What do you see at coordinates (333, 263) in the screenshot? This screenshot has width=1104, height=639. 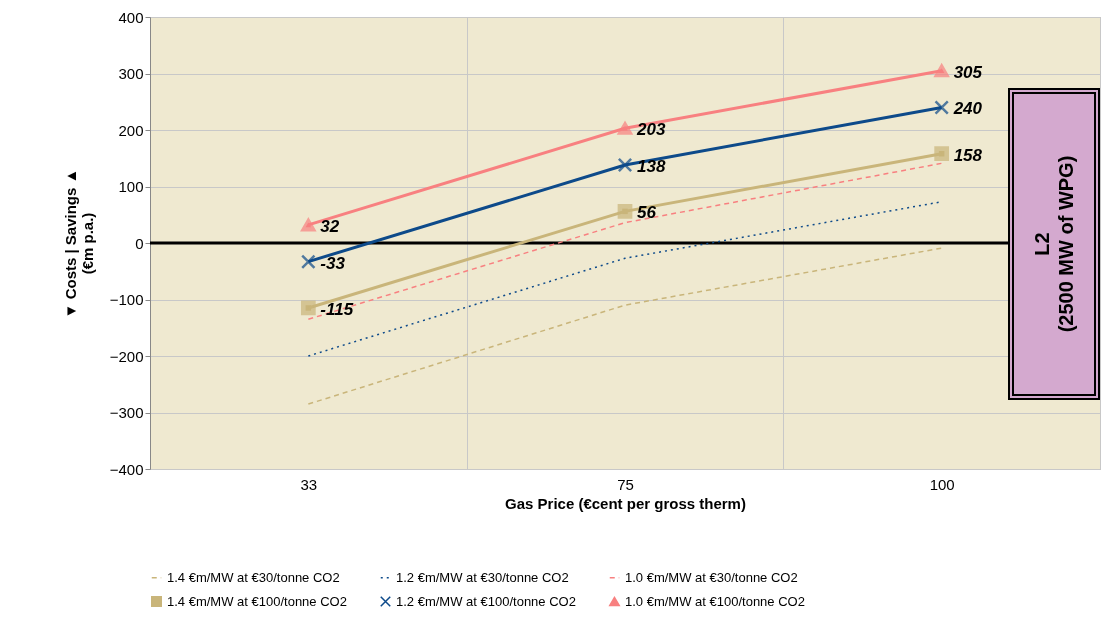 I see `data-label: -33` at bounding box center [333, 263].